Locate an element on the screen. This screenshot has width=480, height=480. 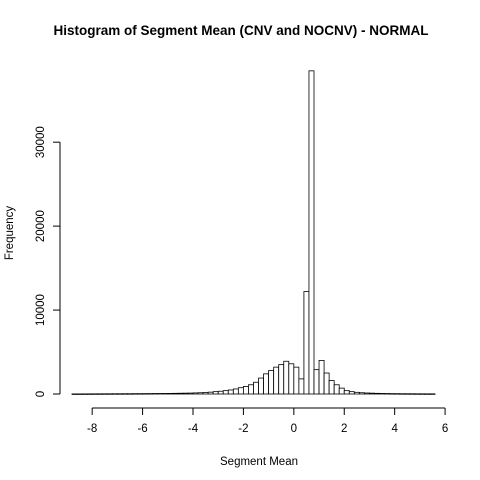
y-tick-label: 30000 is located at coordinates (41, 142).